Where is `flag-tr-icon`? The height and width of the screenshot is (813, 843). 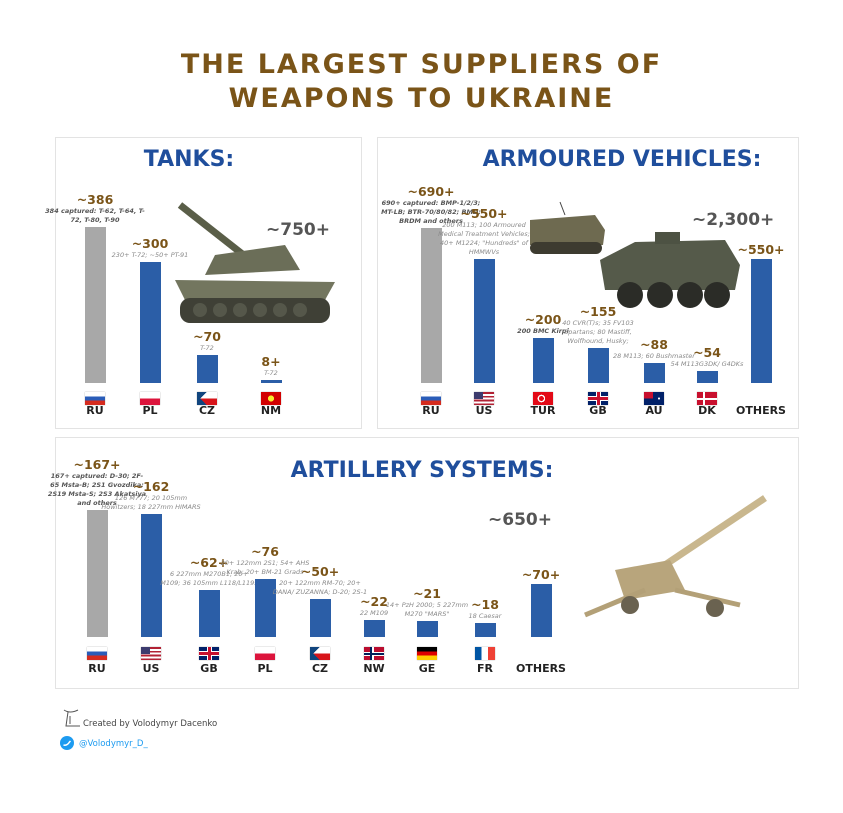
flag-tr-icon is located at coordinates (543, 398).